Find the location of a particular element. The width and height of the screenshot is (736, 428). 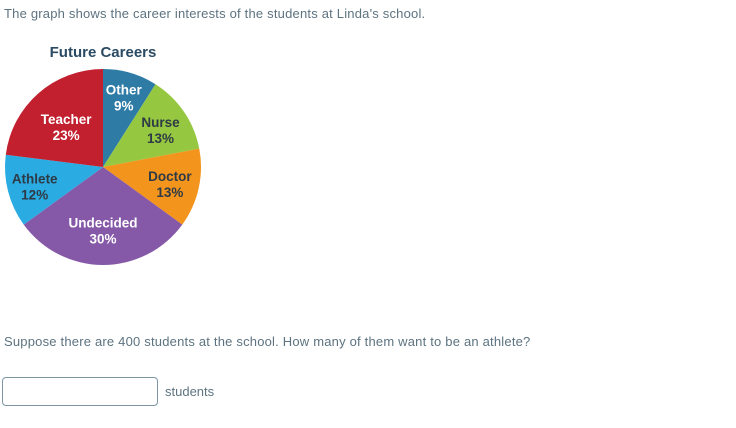

pie-slice-undecided is located at coordinates (103, 216).